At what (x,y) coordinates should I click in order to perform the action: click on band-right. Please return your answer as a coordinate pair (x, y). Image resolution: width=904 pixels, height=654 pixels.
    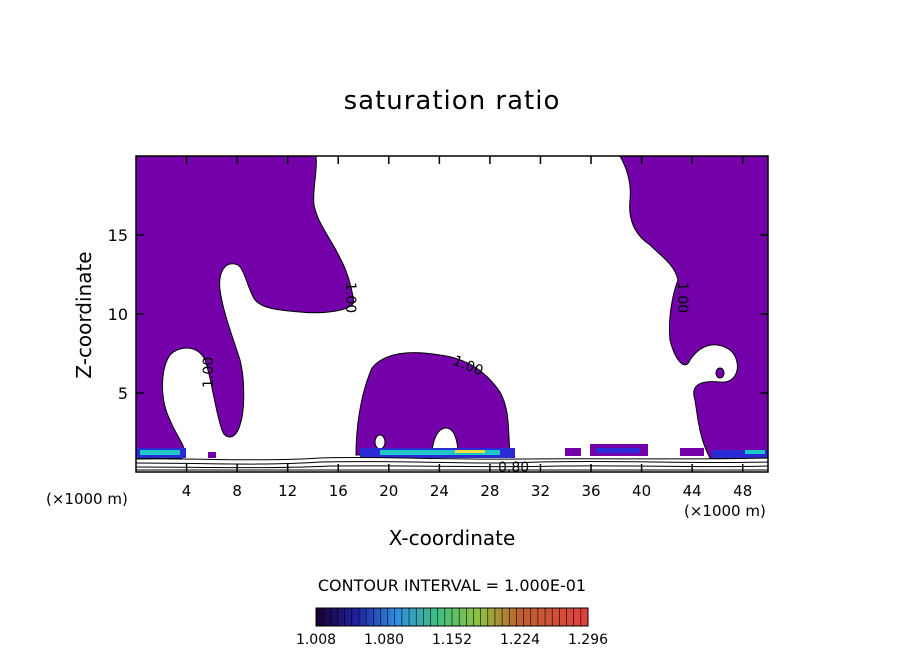
    Looking at the image, I should click on (740, 454).